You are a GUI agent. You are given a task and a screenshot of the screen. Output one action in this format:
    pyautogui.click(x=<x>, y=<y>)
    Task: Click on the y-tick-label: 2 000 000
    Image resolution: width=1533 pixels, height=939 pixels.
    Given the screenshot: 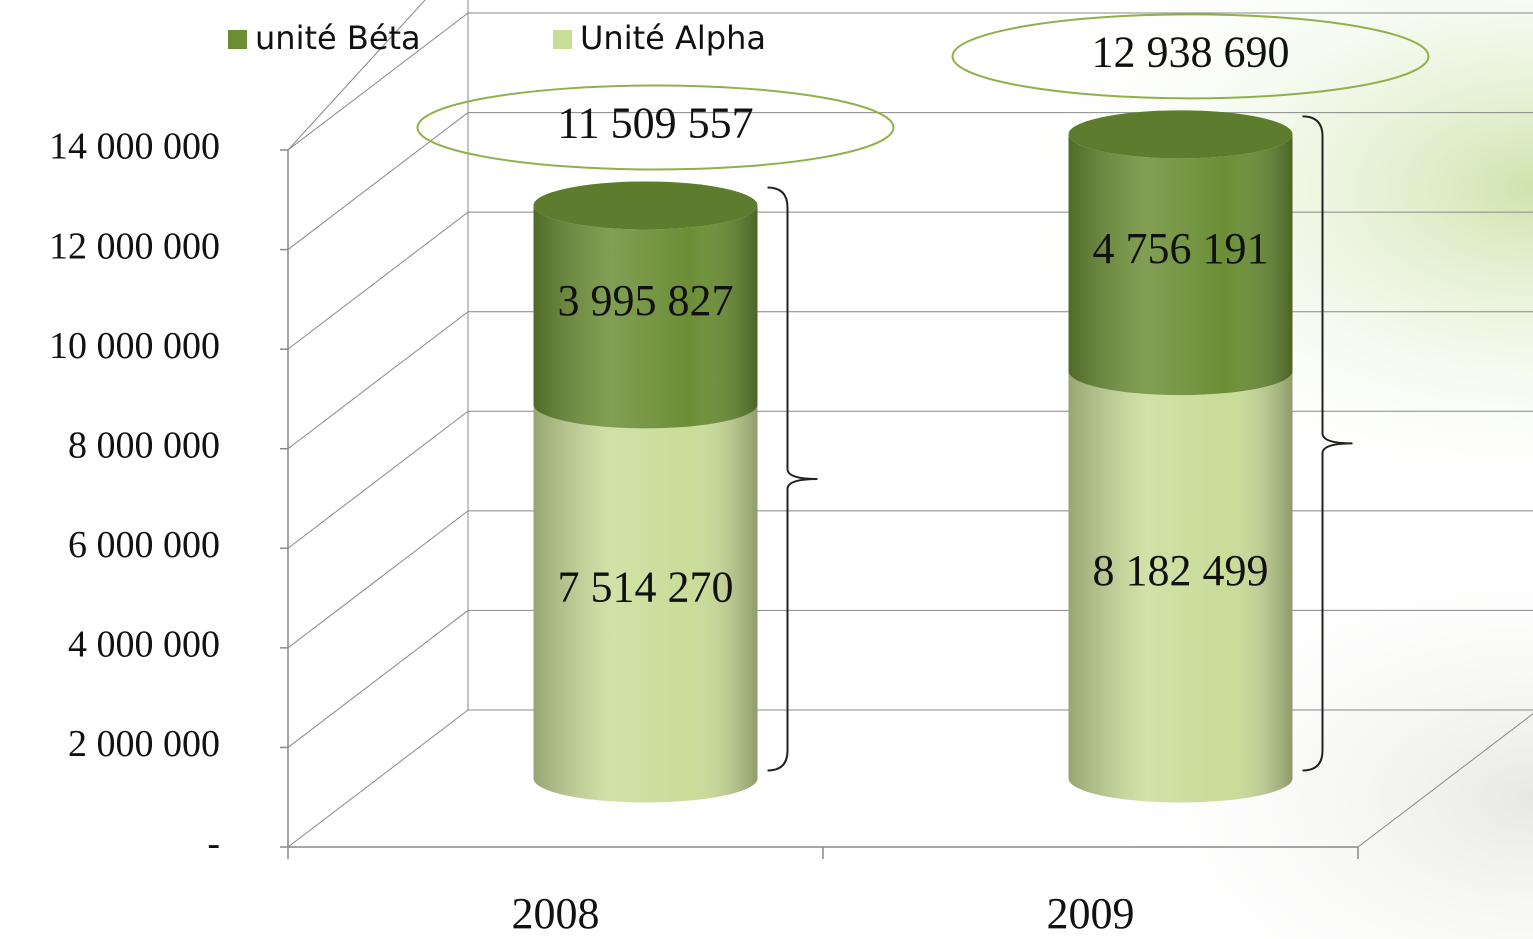 What is the action you would take?
    pyautogui.click(x=144, y=744)
    